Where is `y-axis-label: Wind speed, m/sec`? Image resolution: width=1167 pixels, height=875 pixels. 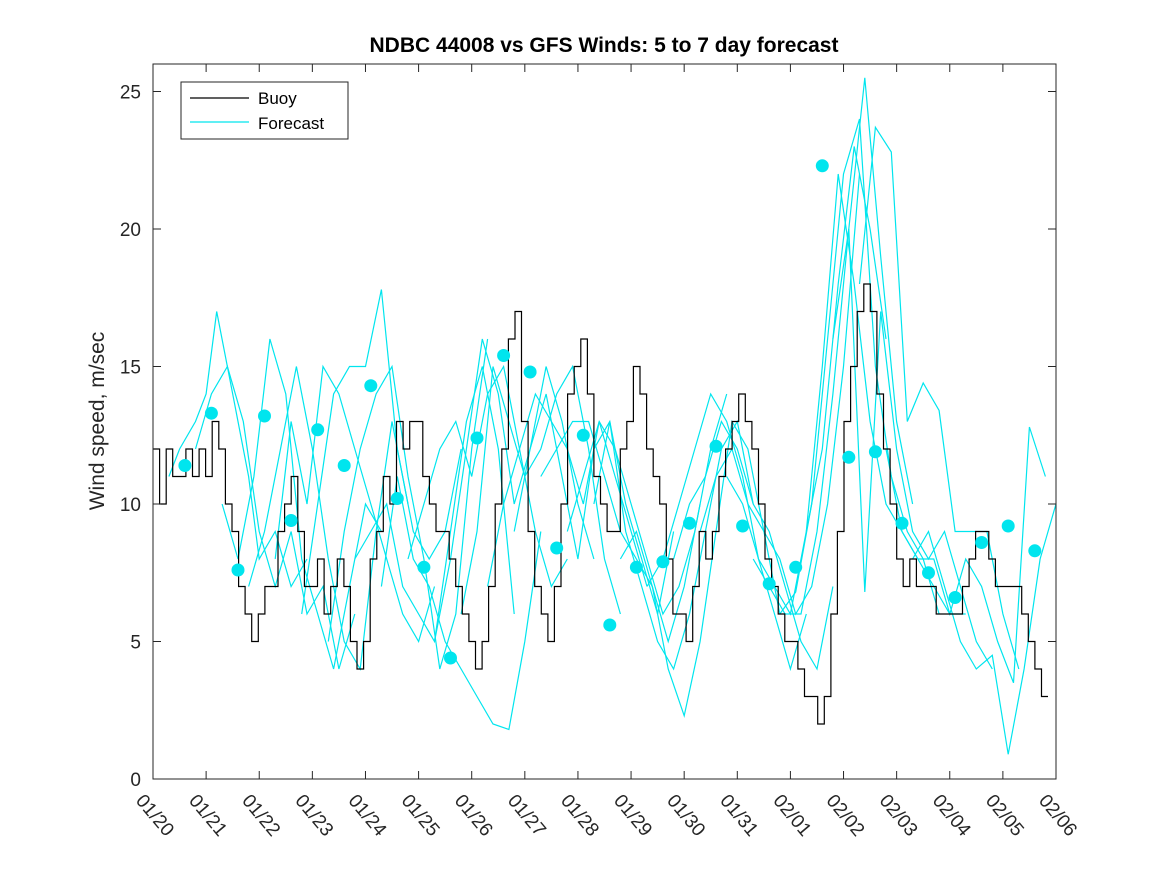 y-axis-label: Wind speed, m/sec is located at coordinates (97, 421).